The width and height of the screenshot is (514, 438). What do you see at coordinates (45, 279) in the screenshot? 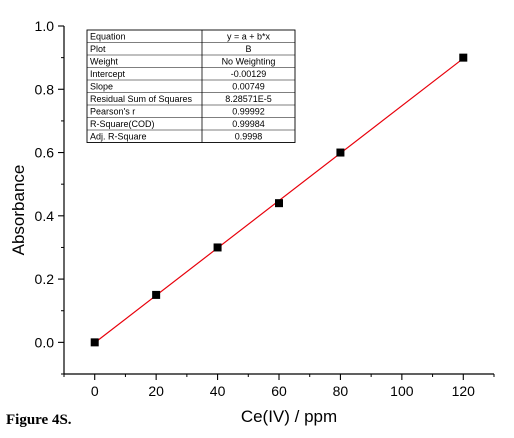
I see `y-tick-label: 0.2` at bounding box center [45, 279].